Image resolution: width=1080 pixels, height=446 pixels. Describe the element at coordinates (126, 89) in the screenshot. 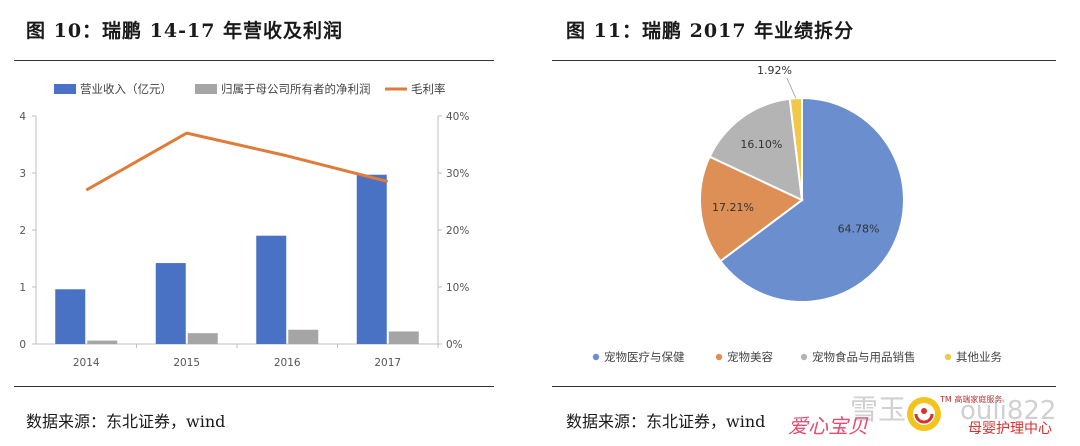

I see `legend-label-1: 营业收入（亿元）` at that location.